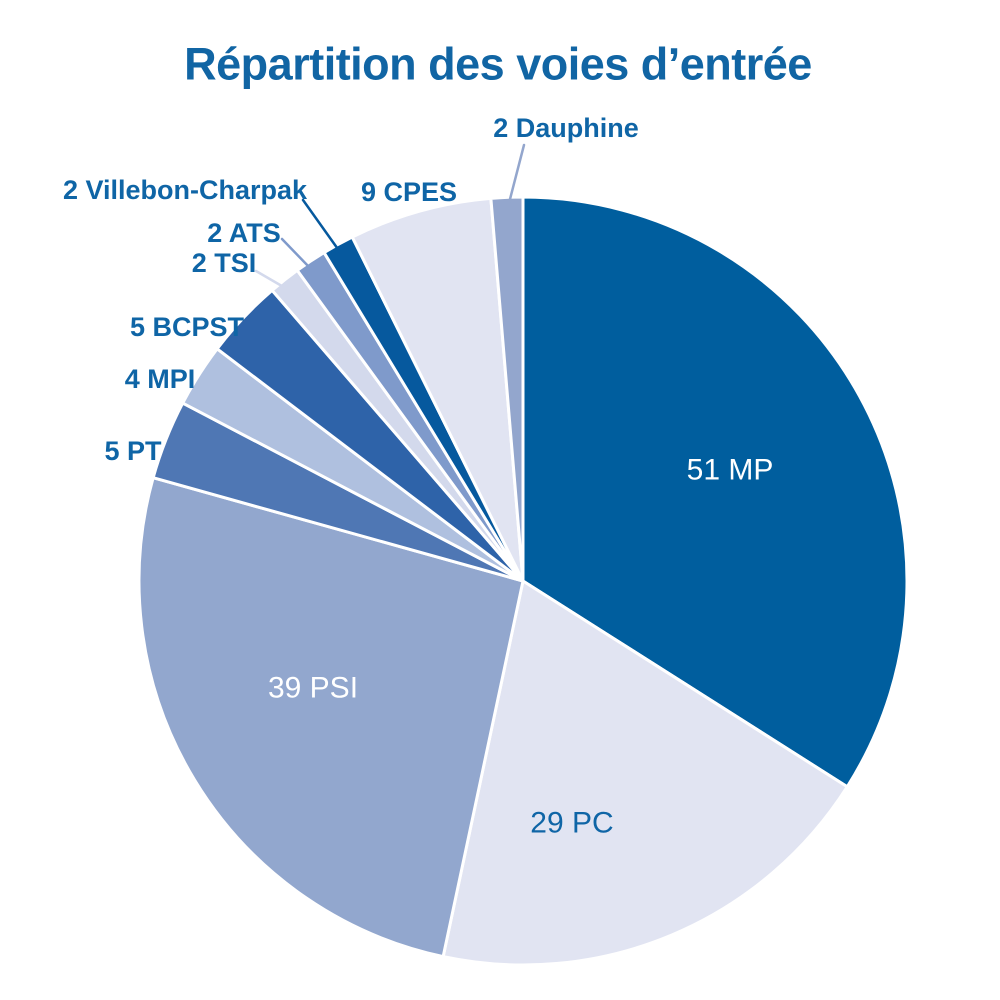 This screenshot has height=1000, width=1000. I want to click on leader-line-tsi, so click(271, 280).